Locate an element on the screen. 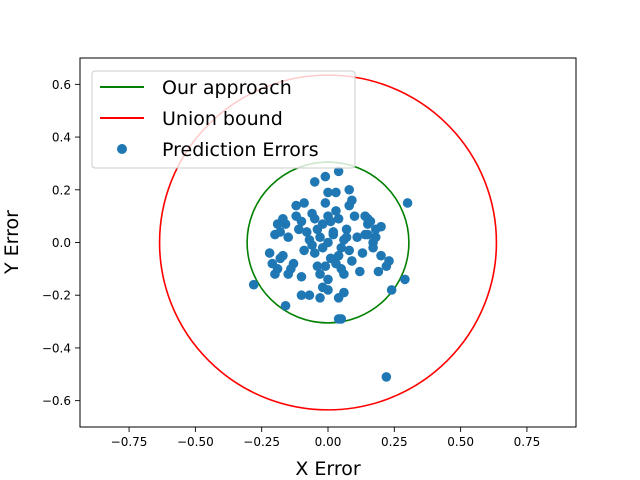 The height and width of the screenshot is (480, 640). legend-frame is located at coordinates (223, 119).